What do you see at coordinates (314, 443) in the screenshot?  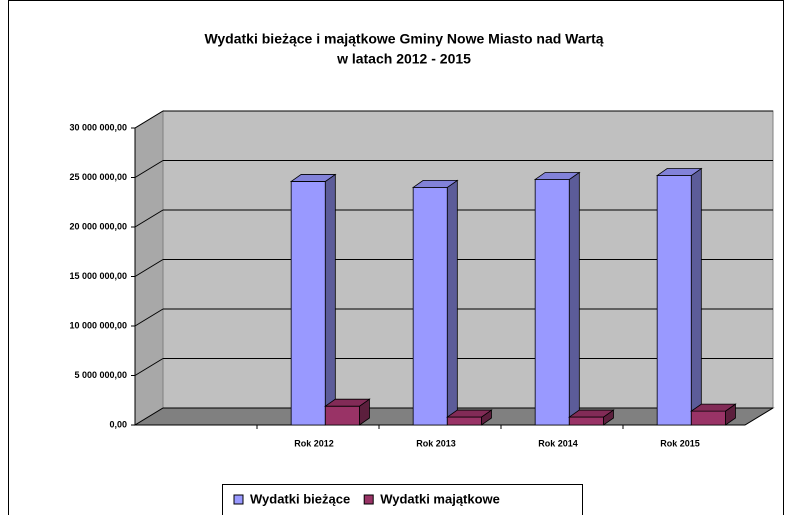 I see `x-tick-label: Rok 2012` at bounding box center [314, 443].